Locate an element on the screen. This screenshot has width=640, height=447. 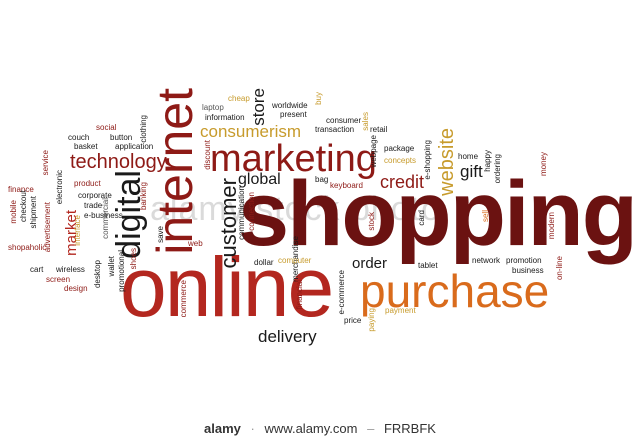
word-payment: payment is located at coordinates (400, 310).